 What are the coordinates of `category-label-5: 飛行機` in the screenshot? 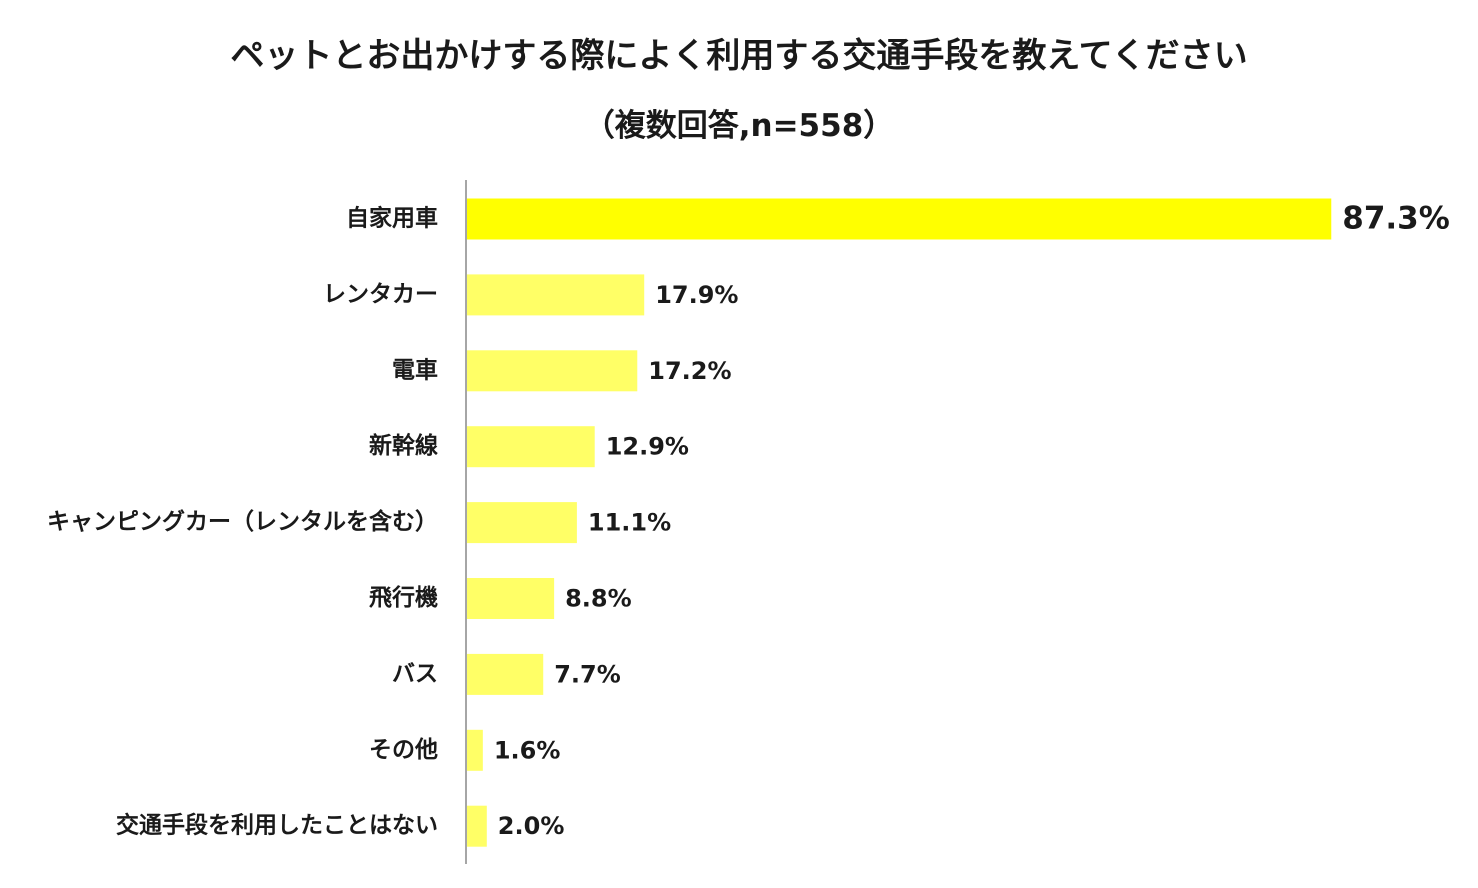 It's located at (403, 597).